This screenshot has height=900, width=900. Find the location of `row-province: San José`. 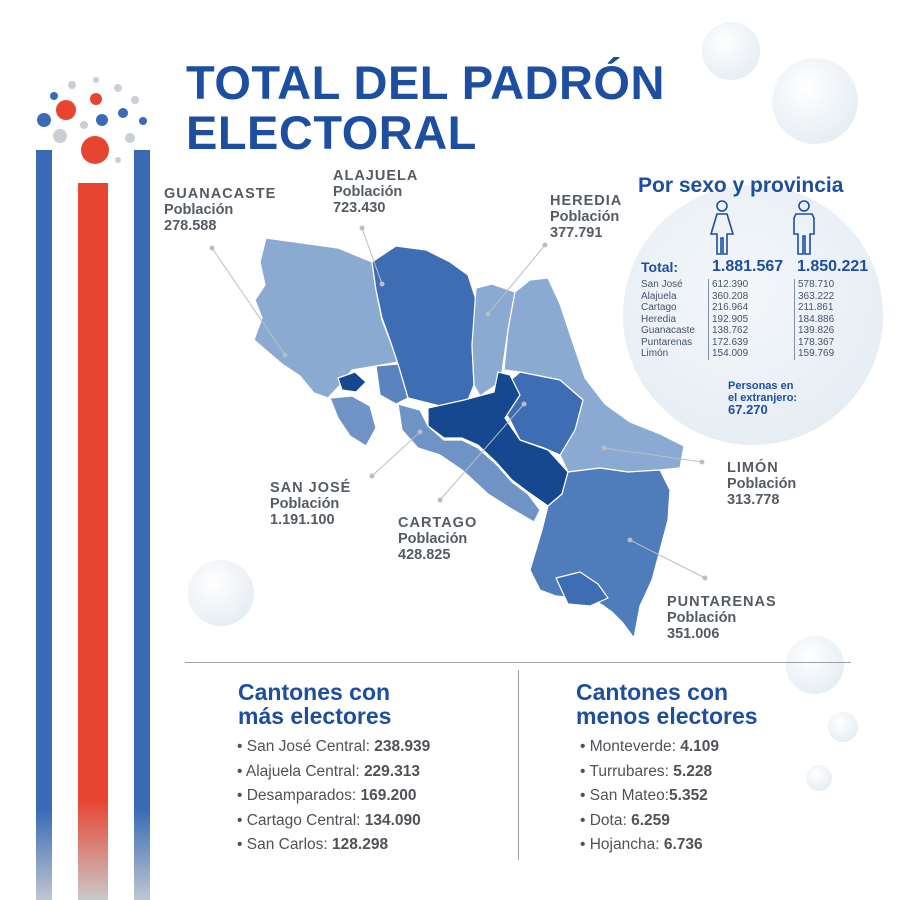

row-province: San José is located at coordinates (662, 284).